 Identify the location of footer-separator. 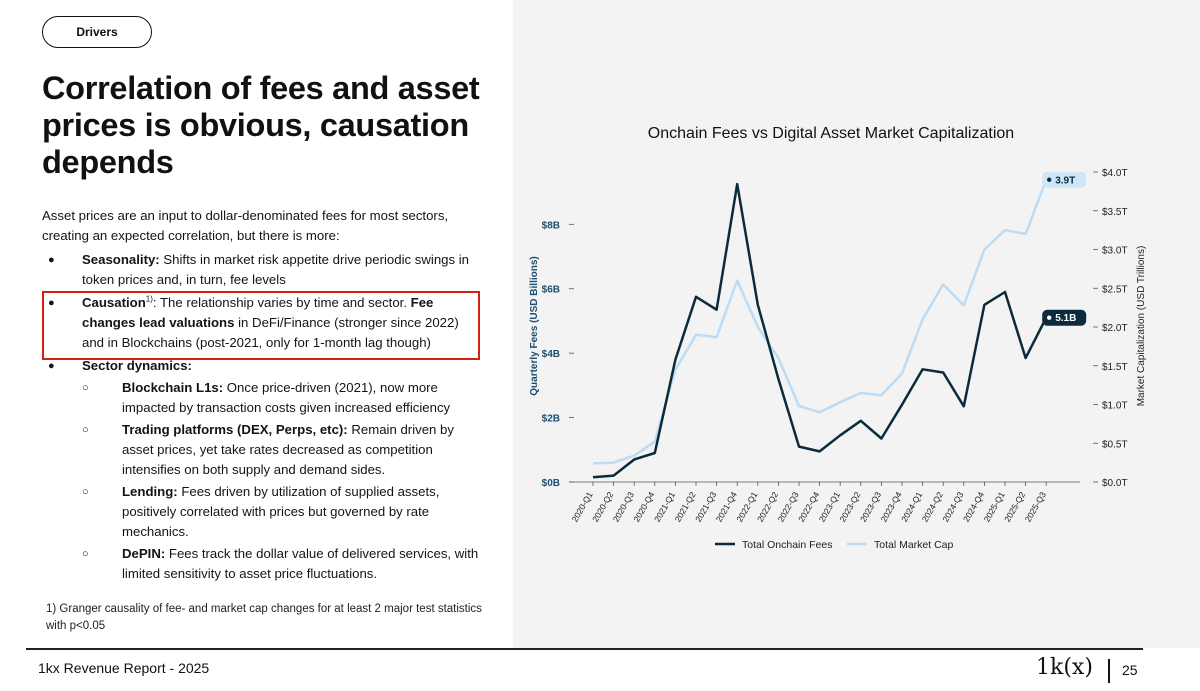
(1109, 671).